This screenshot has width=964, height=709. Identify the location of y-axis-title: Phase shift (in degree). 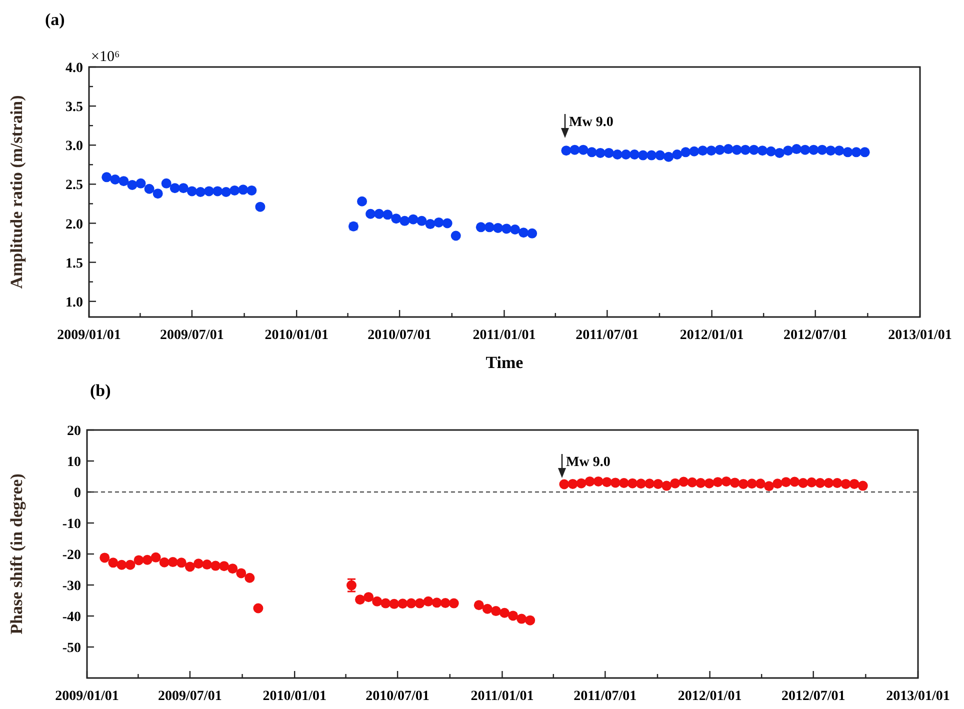
(16, 554).